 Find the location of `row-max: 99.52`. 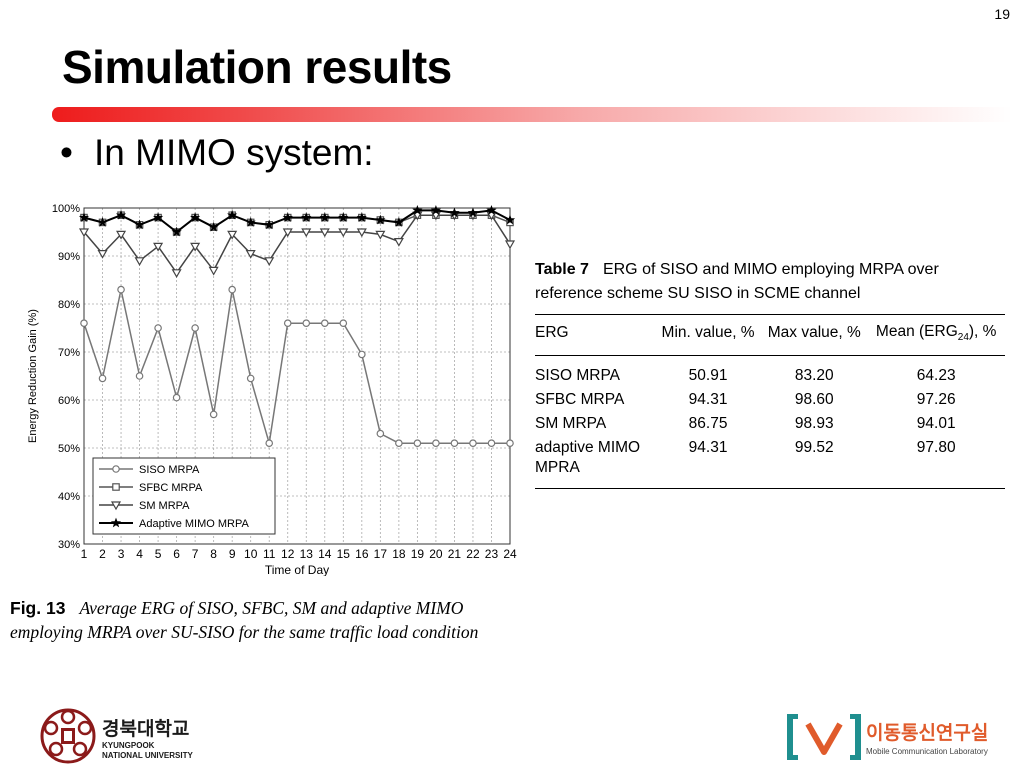

row-max: 99.52 is located at coordinates (814, 463).